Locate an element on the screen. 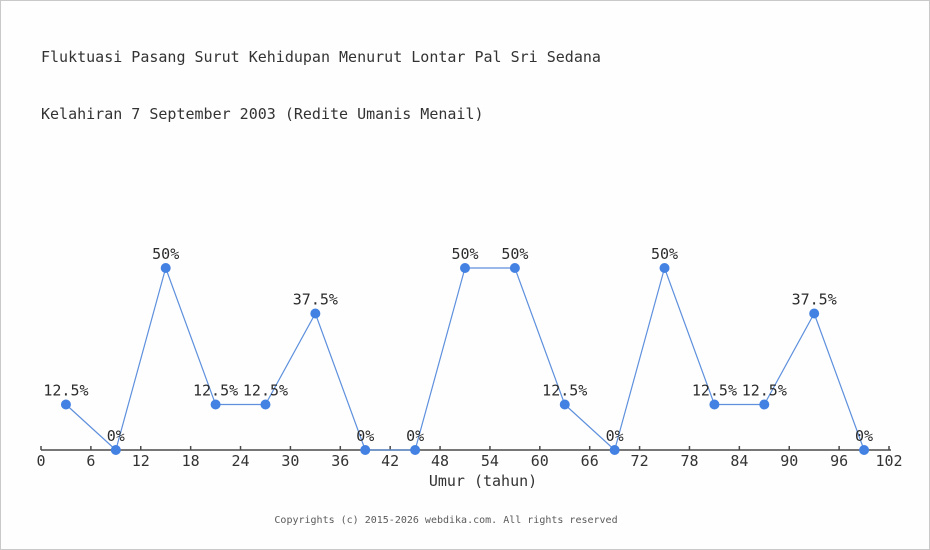  x-axis-tick-label: 18 is located at coordinates (191, 461).